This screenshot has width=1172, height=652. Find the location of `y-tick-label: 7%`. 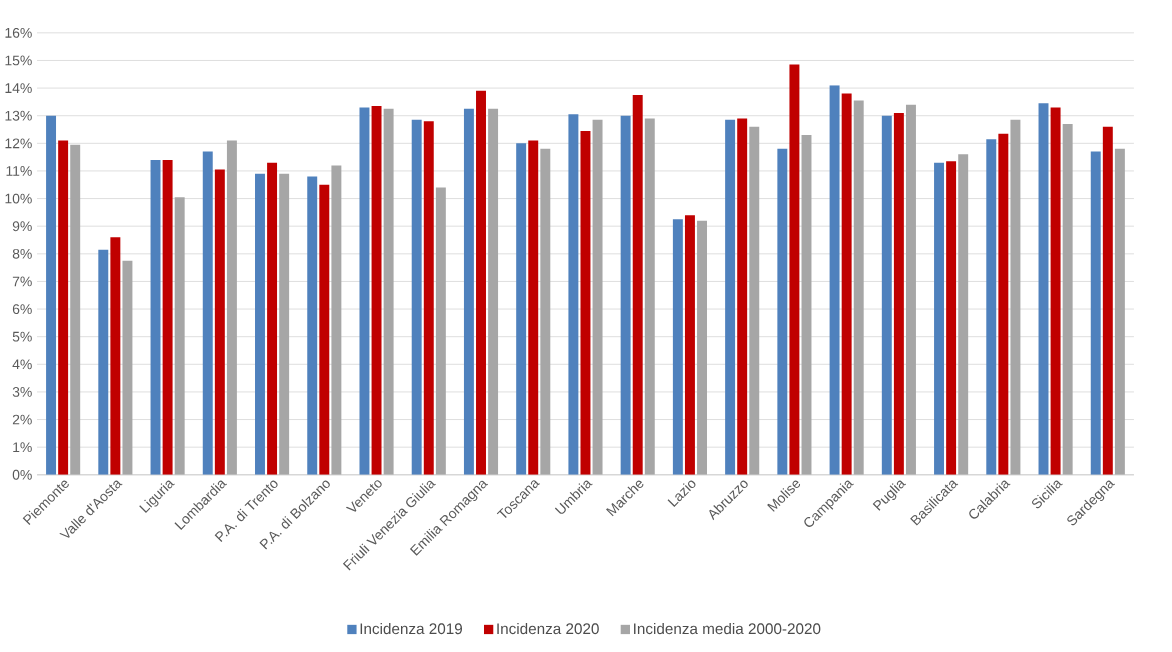

y-tick-label: 7% is located at coordinates (22, 281).